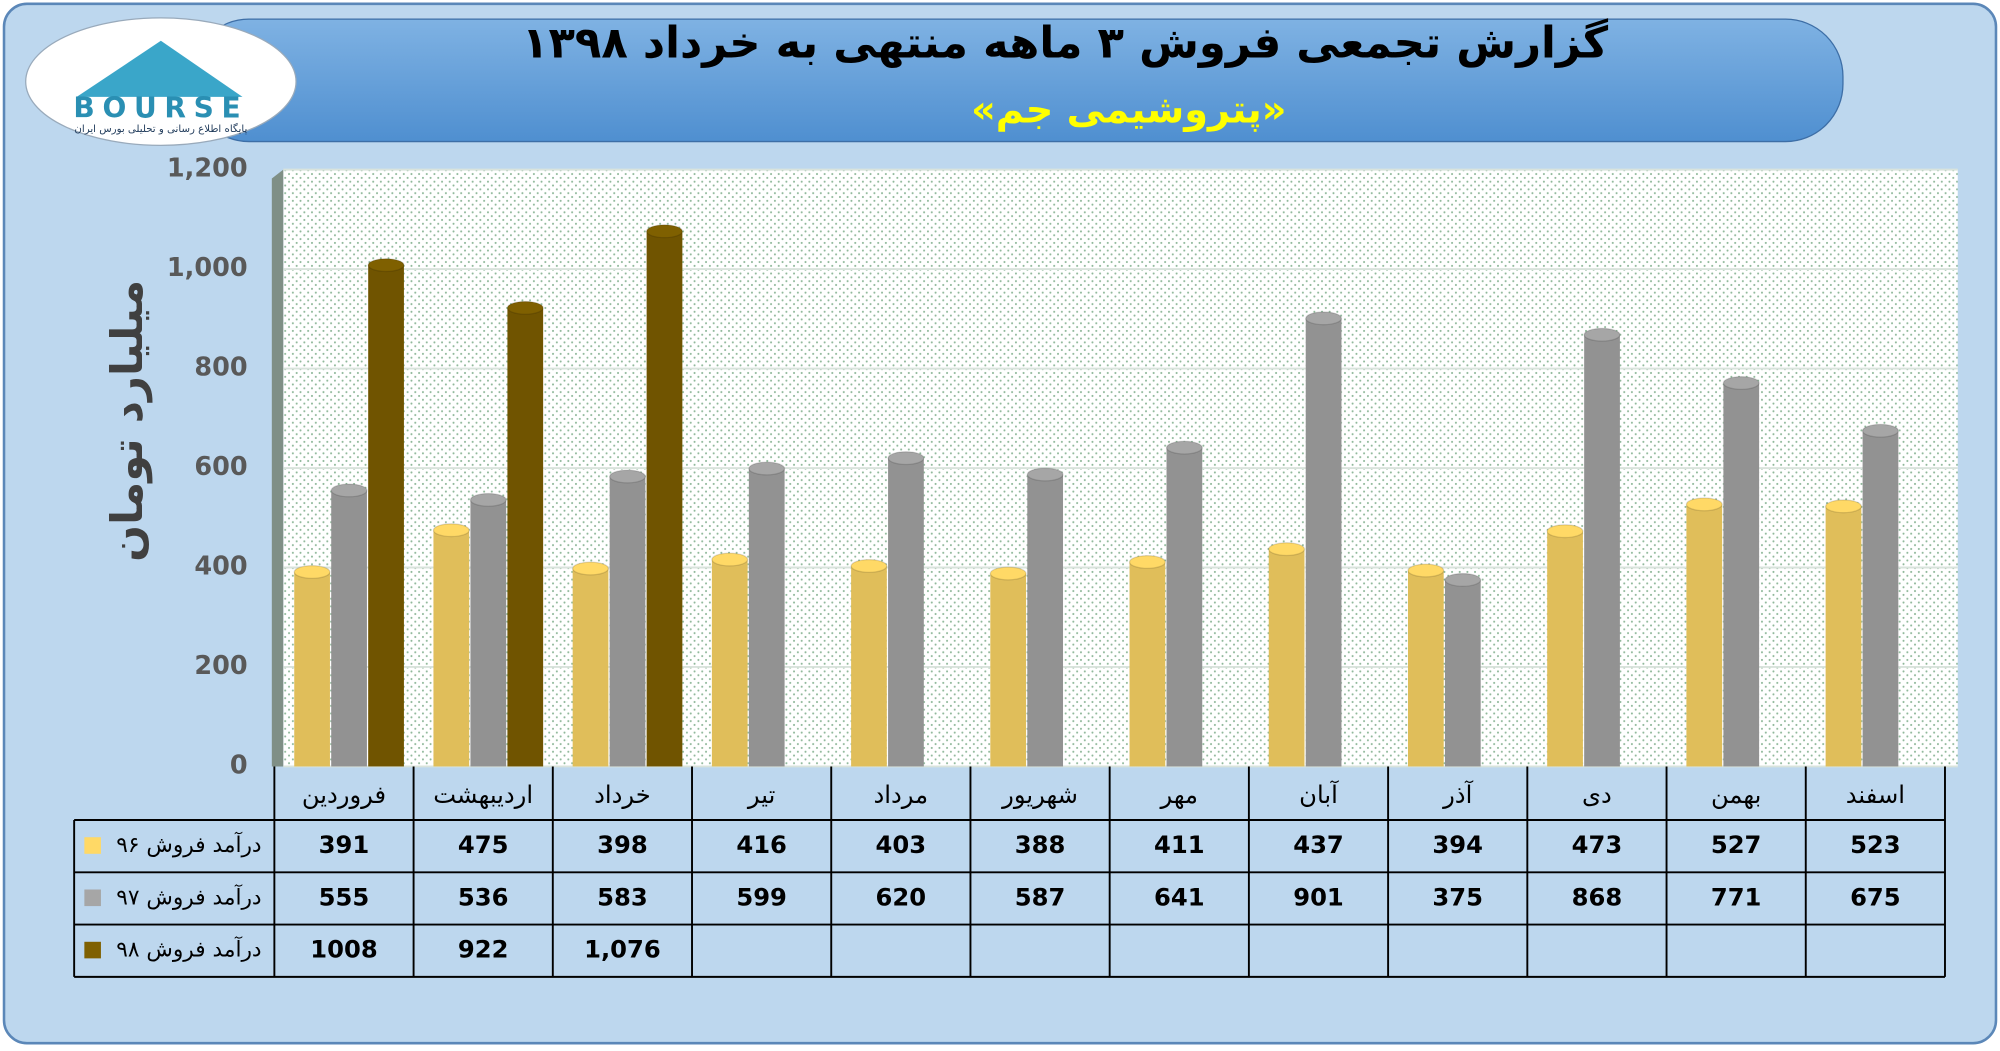 This screenshot has height=1051, width=2000. Describe the element at coordinates (1875, 795) in the screenshot. I see `x-tick-label: اسفند` at that location.